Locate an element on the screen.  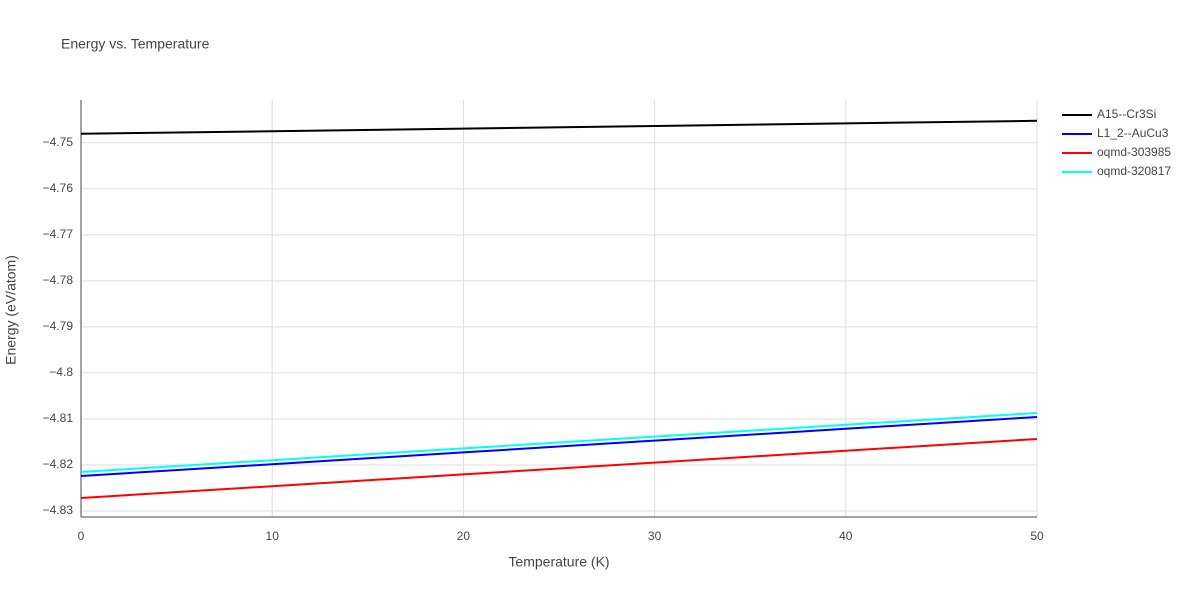
x-tick-label: 50 is located at coordinates (1037, 536).